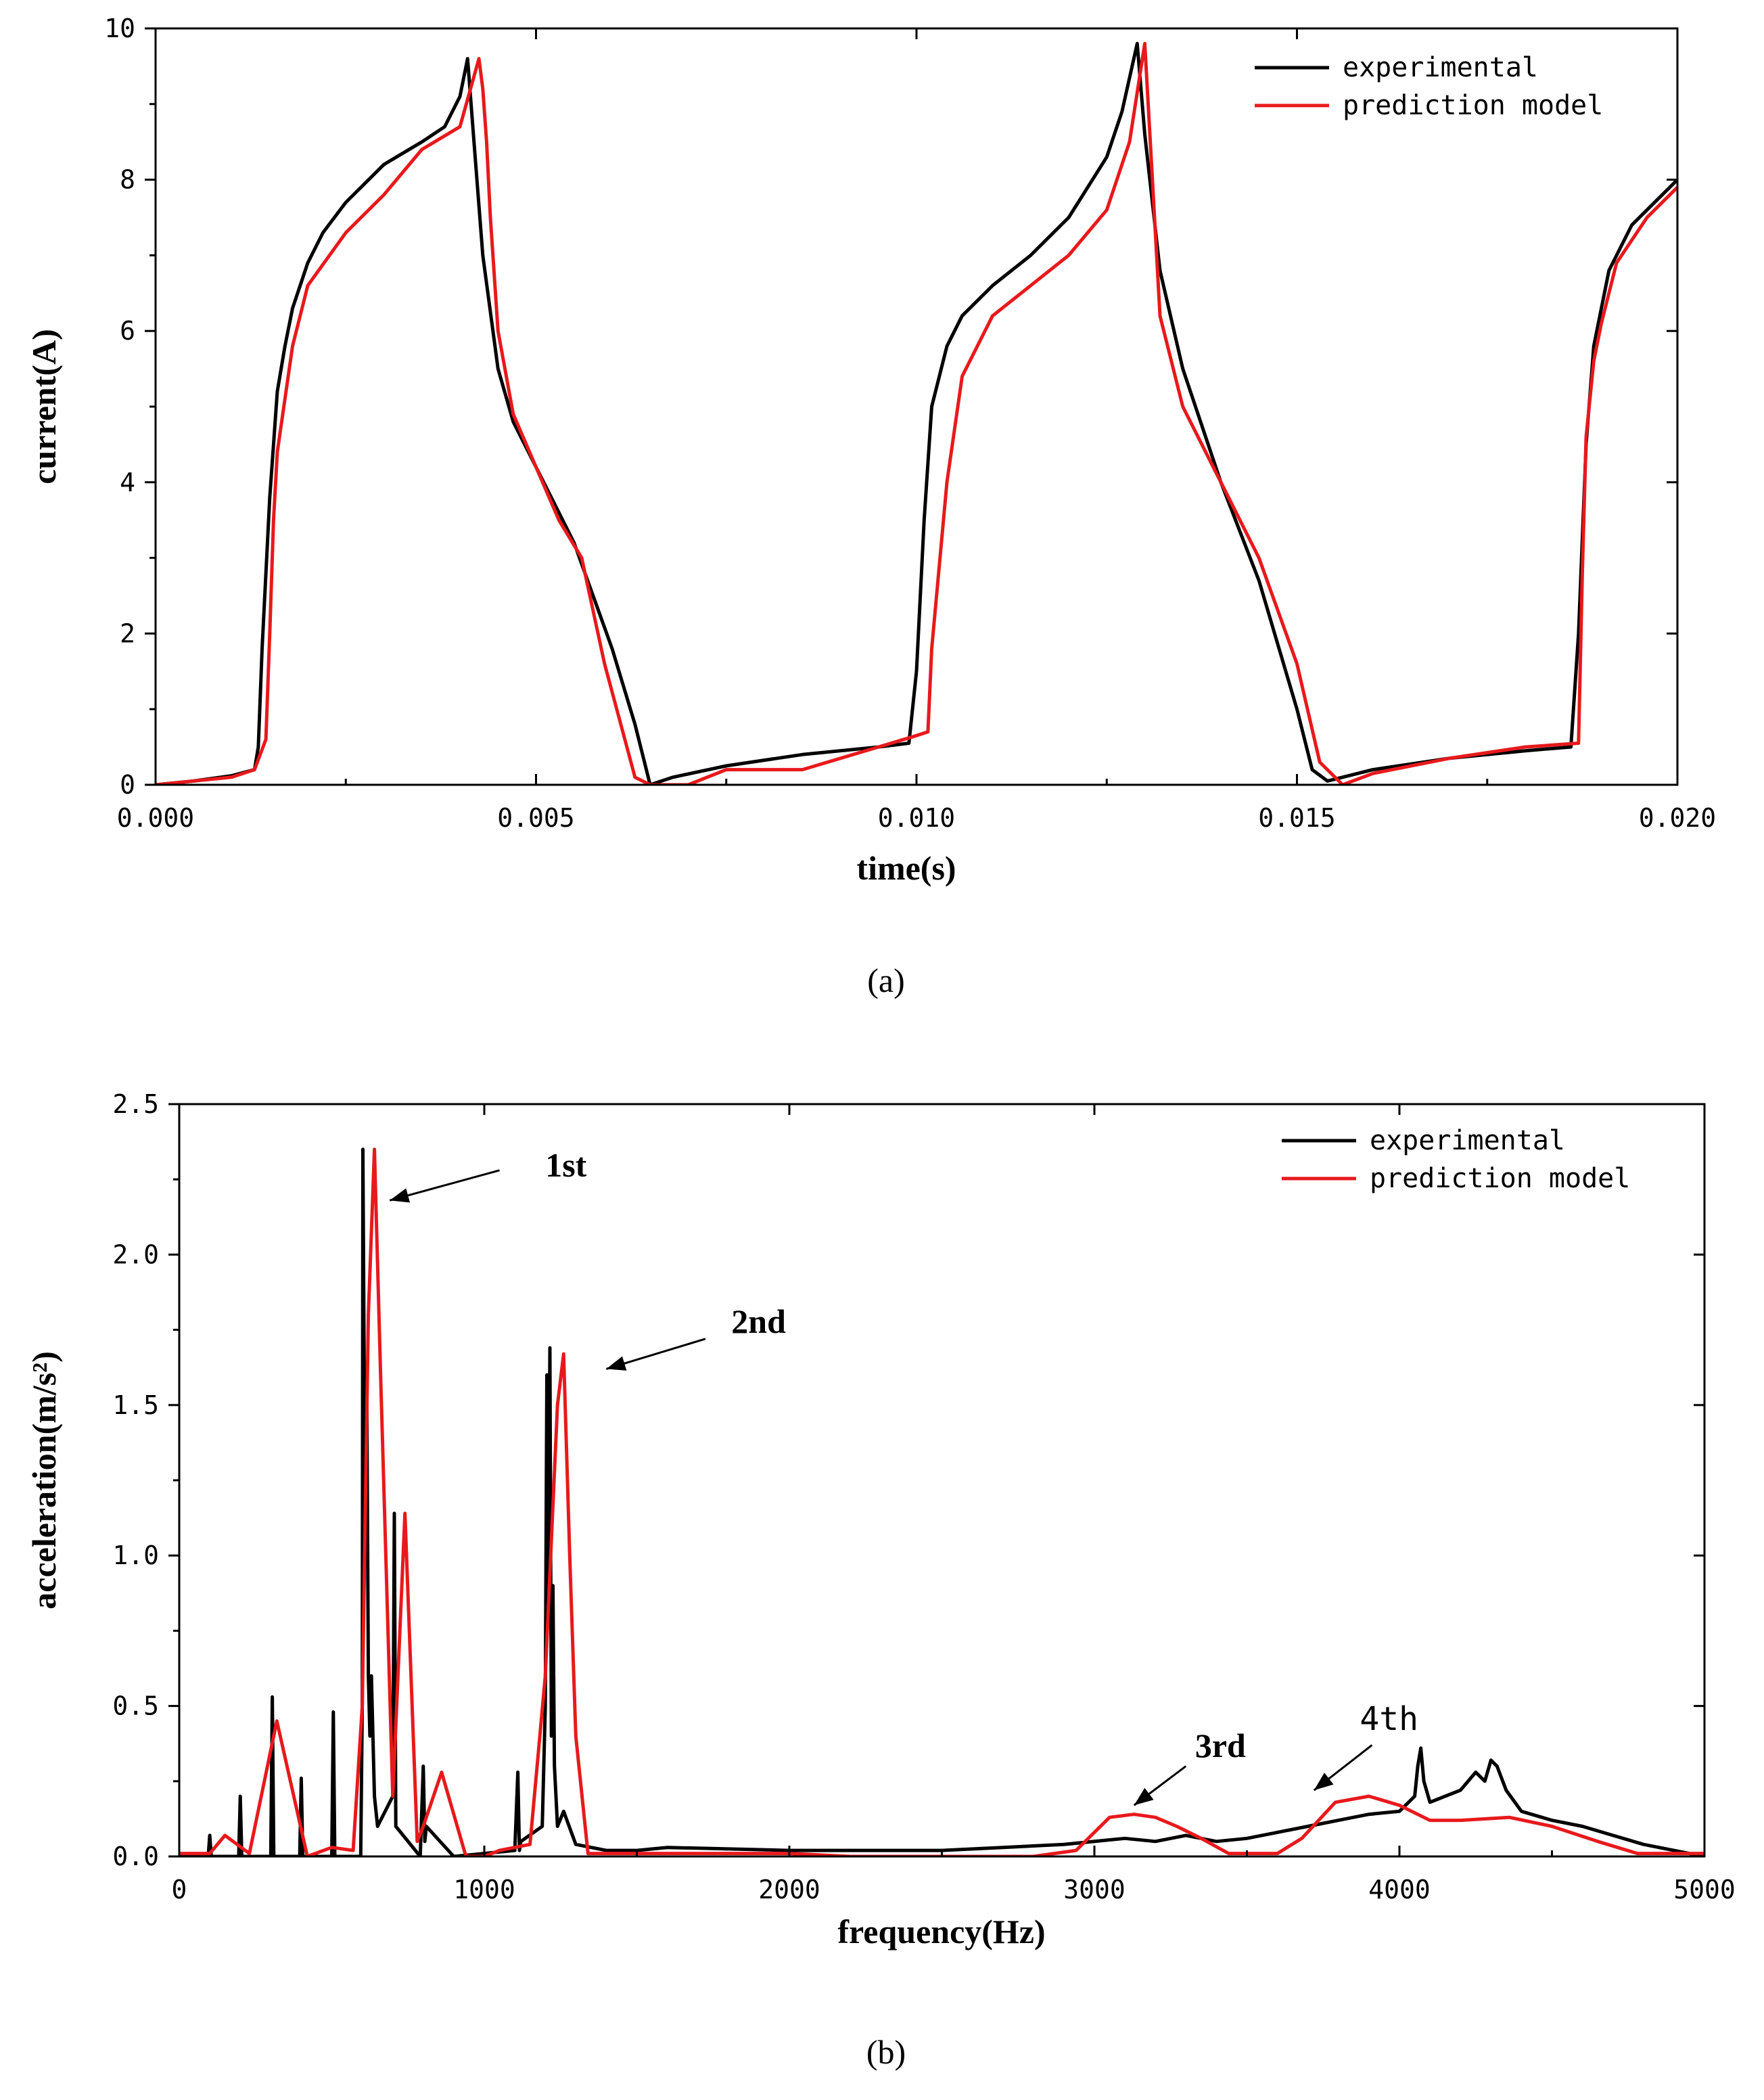  I want to click on y-tick-label: 8, so click(127, 180).